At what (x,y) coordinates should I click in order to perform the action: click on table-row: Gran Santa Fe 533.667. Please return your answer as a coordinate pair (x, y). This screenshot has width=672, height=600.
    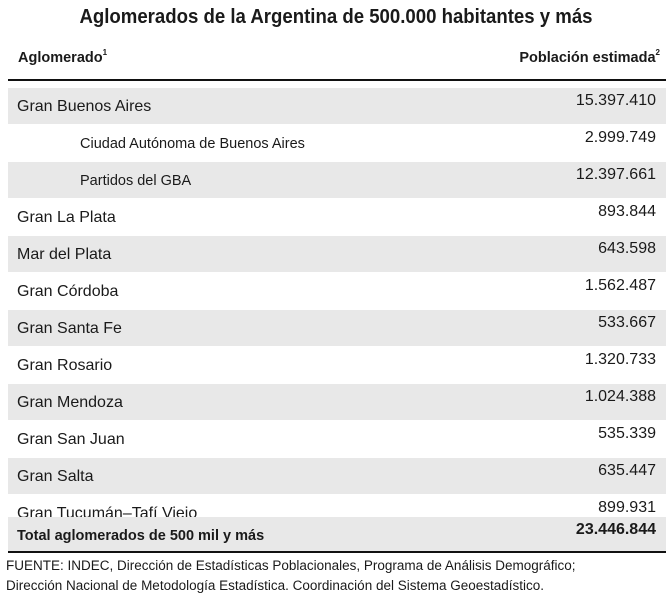
    Looking at the image, I should click on (337, 328).